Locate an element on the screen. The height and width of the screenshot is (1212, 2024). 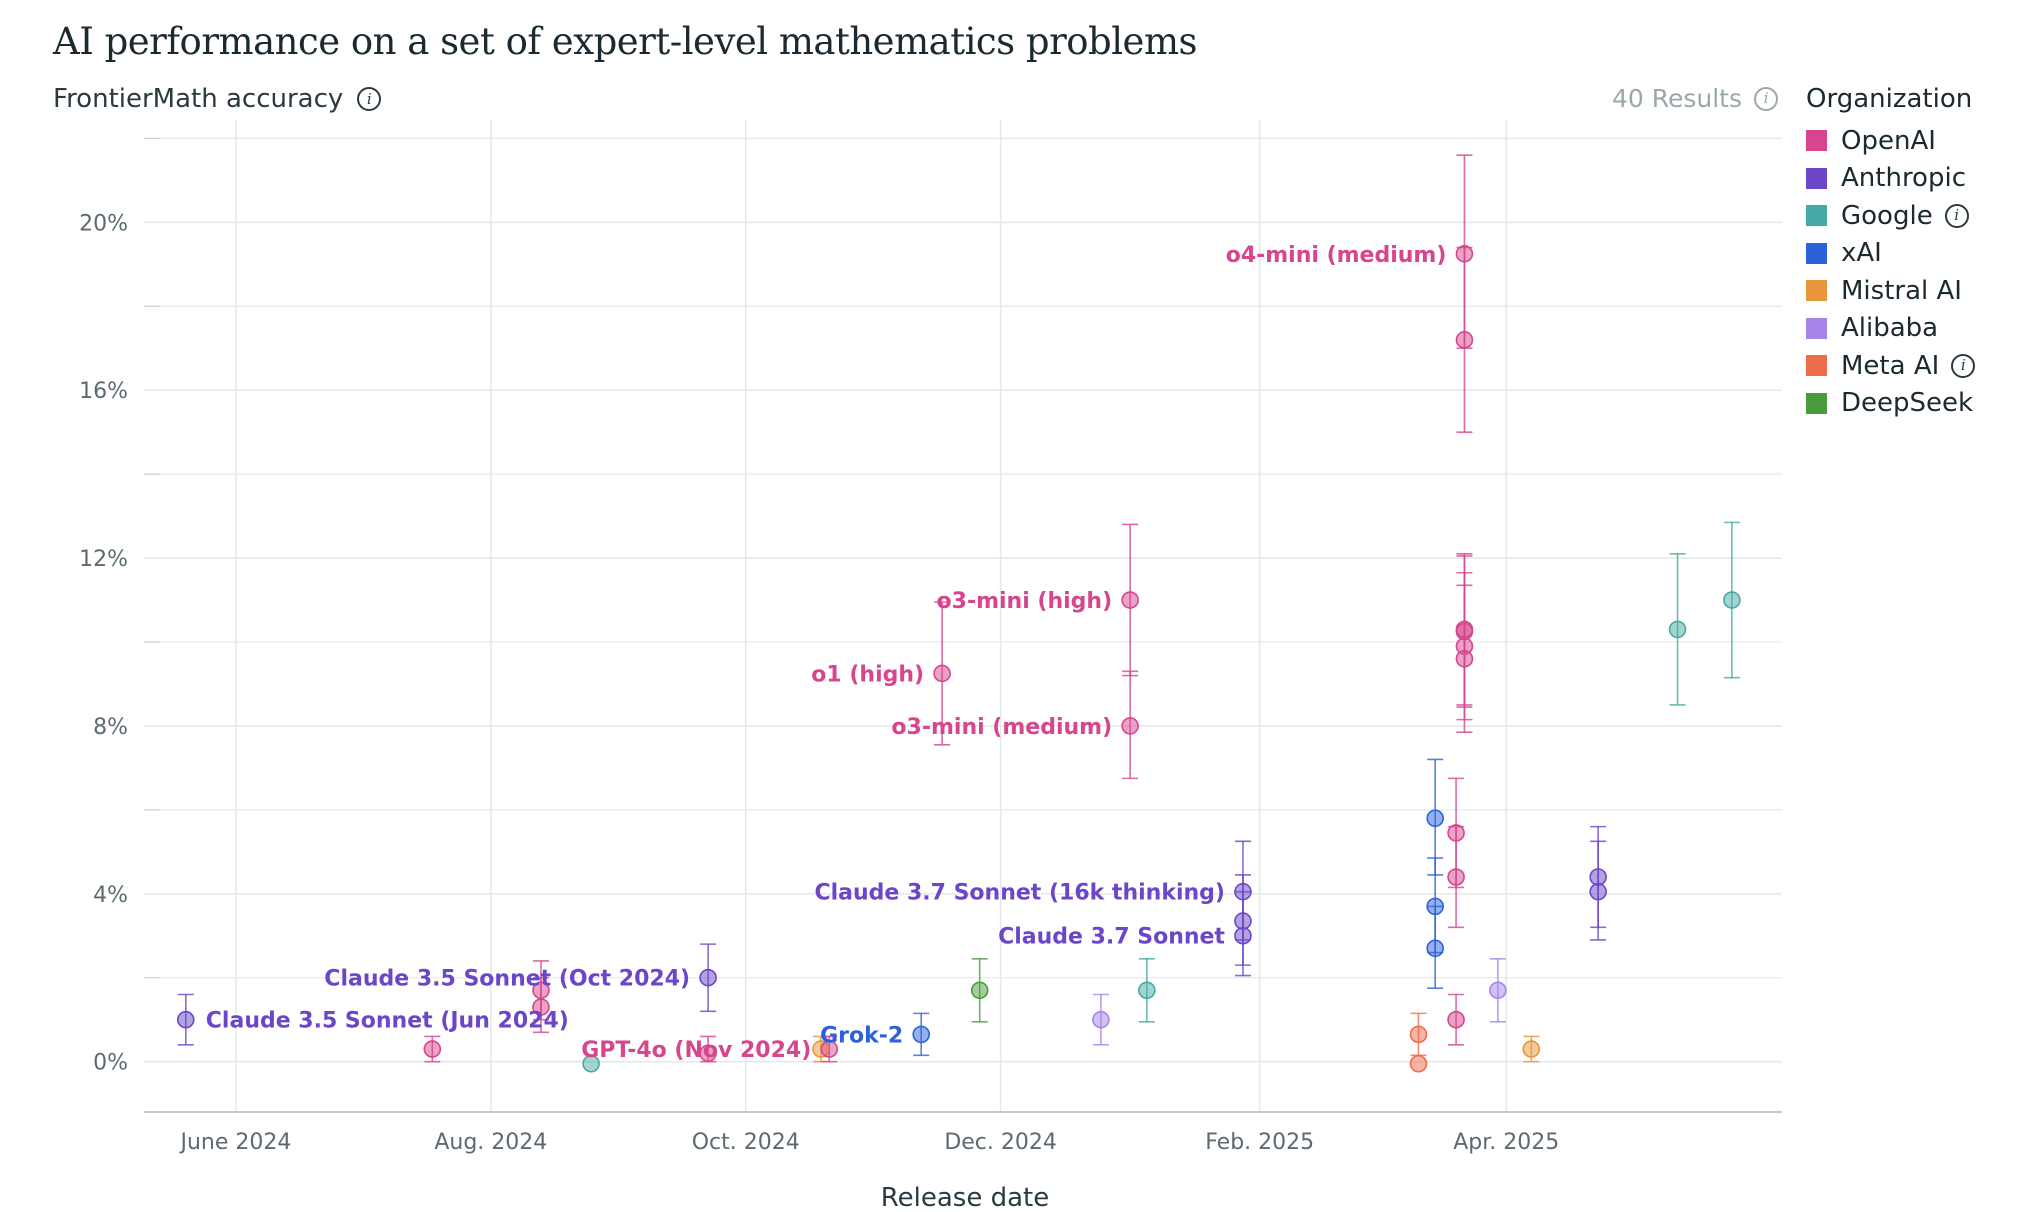
legend-item-deepseek: DeepSeek is located at coordinates (1890, 404).